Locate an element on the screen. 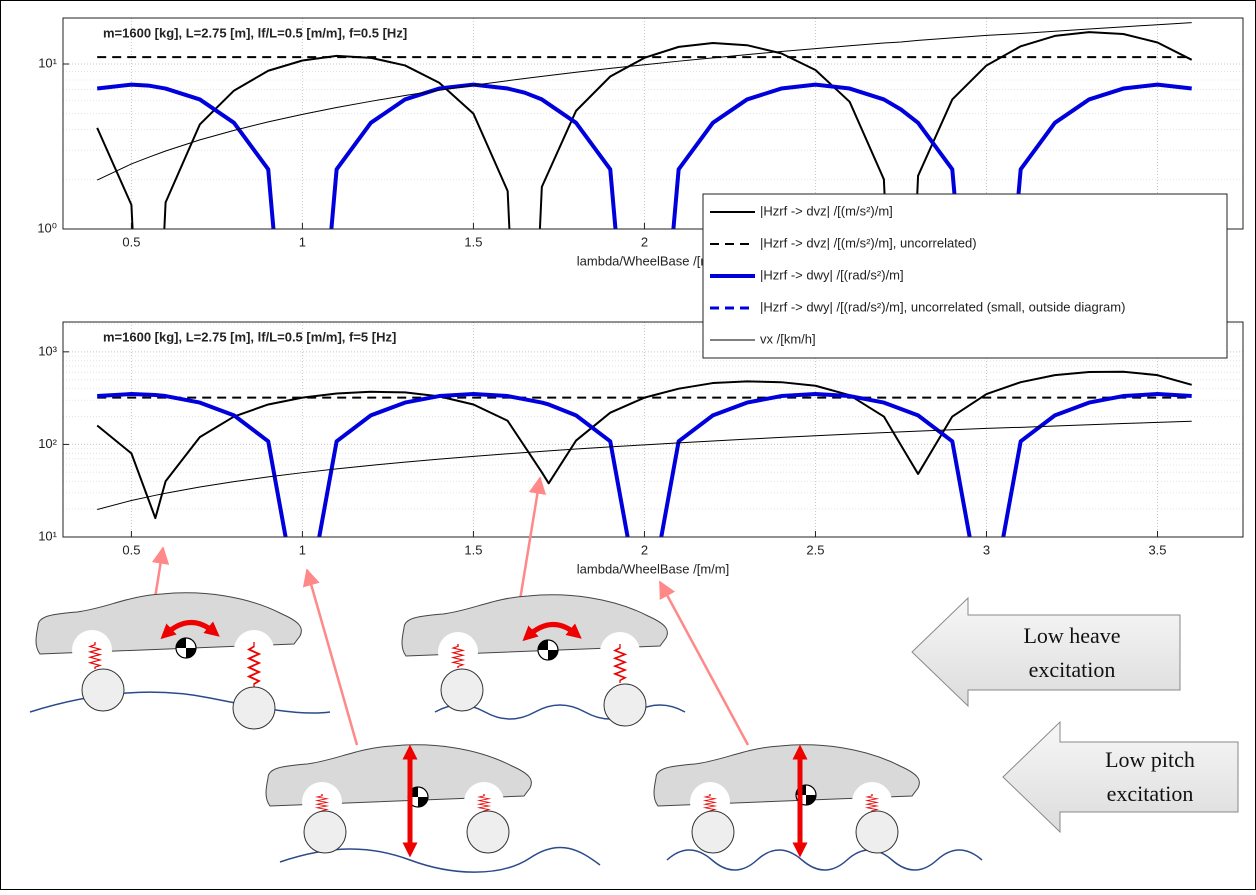 The height and width of the screenshot is (895, 1256). legend-label: vx /[km/h] is located at coordinates (788, 338).